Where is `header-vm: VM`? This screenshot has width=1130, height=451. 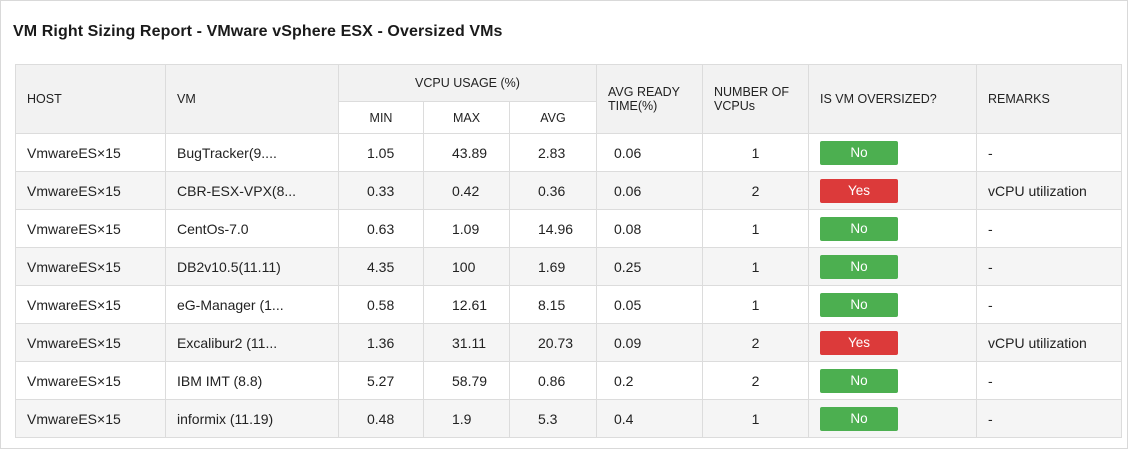 header-vm: VM is located at coordinates (252, 99).